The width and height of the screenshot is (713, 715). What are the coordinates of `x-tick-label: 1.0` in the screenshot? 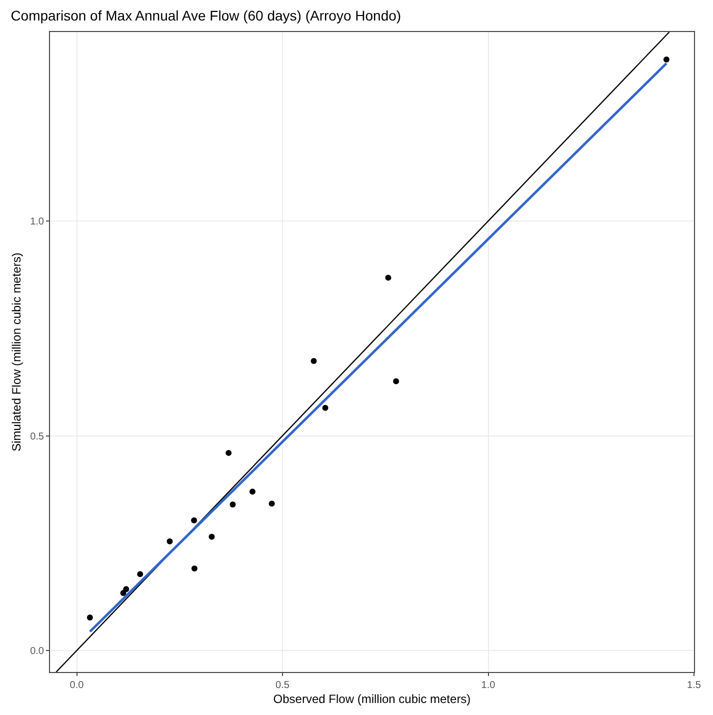 It's located at (488, 685).